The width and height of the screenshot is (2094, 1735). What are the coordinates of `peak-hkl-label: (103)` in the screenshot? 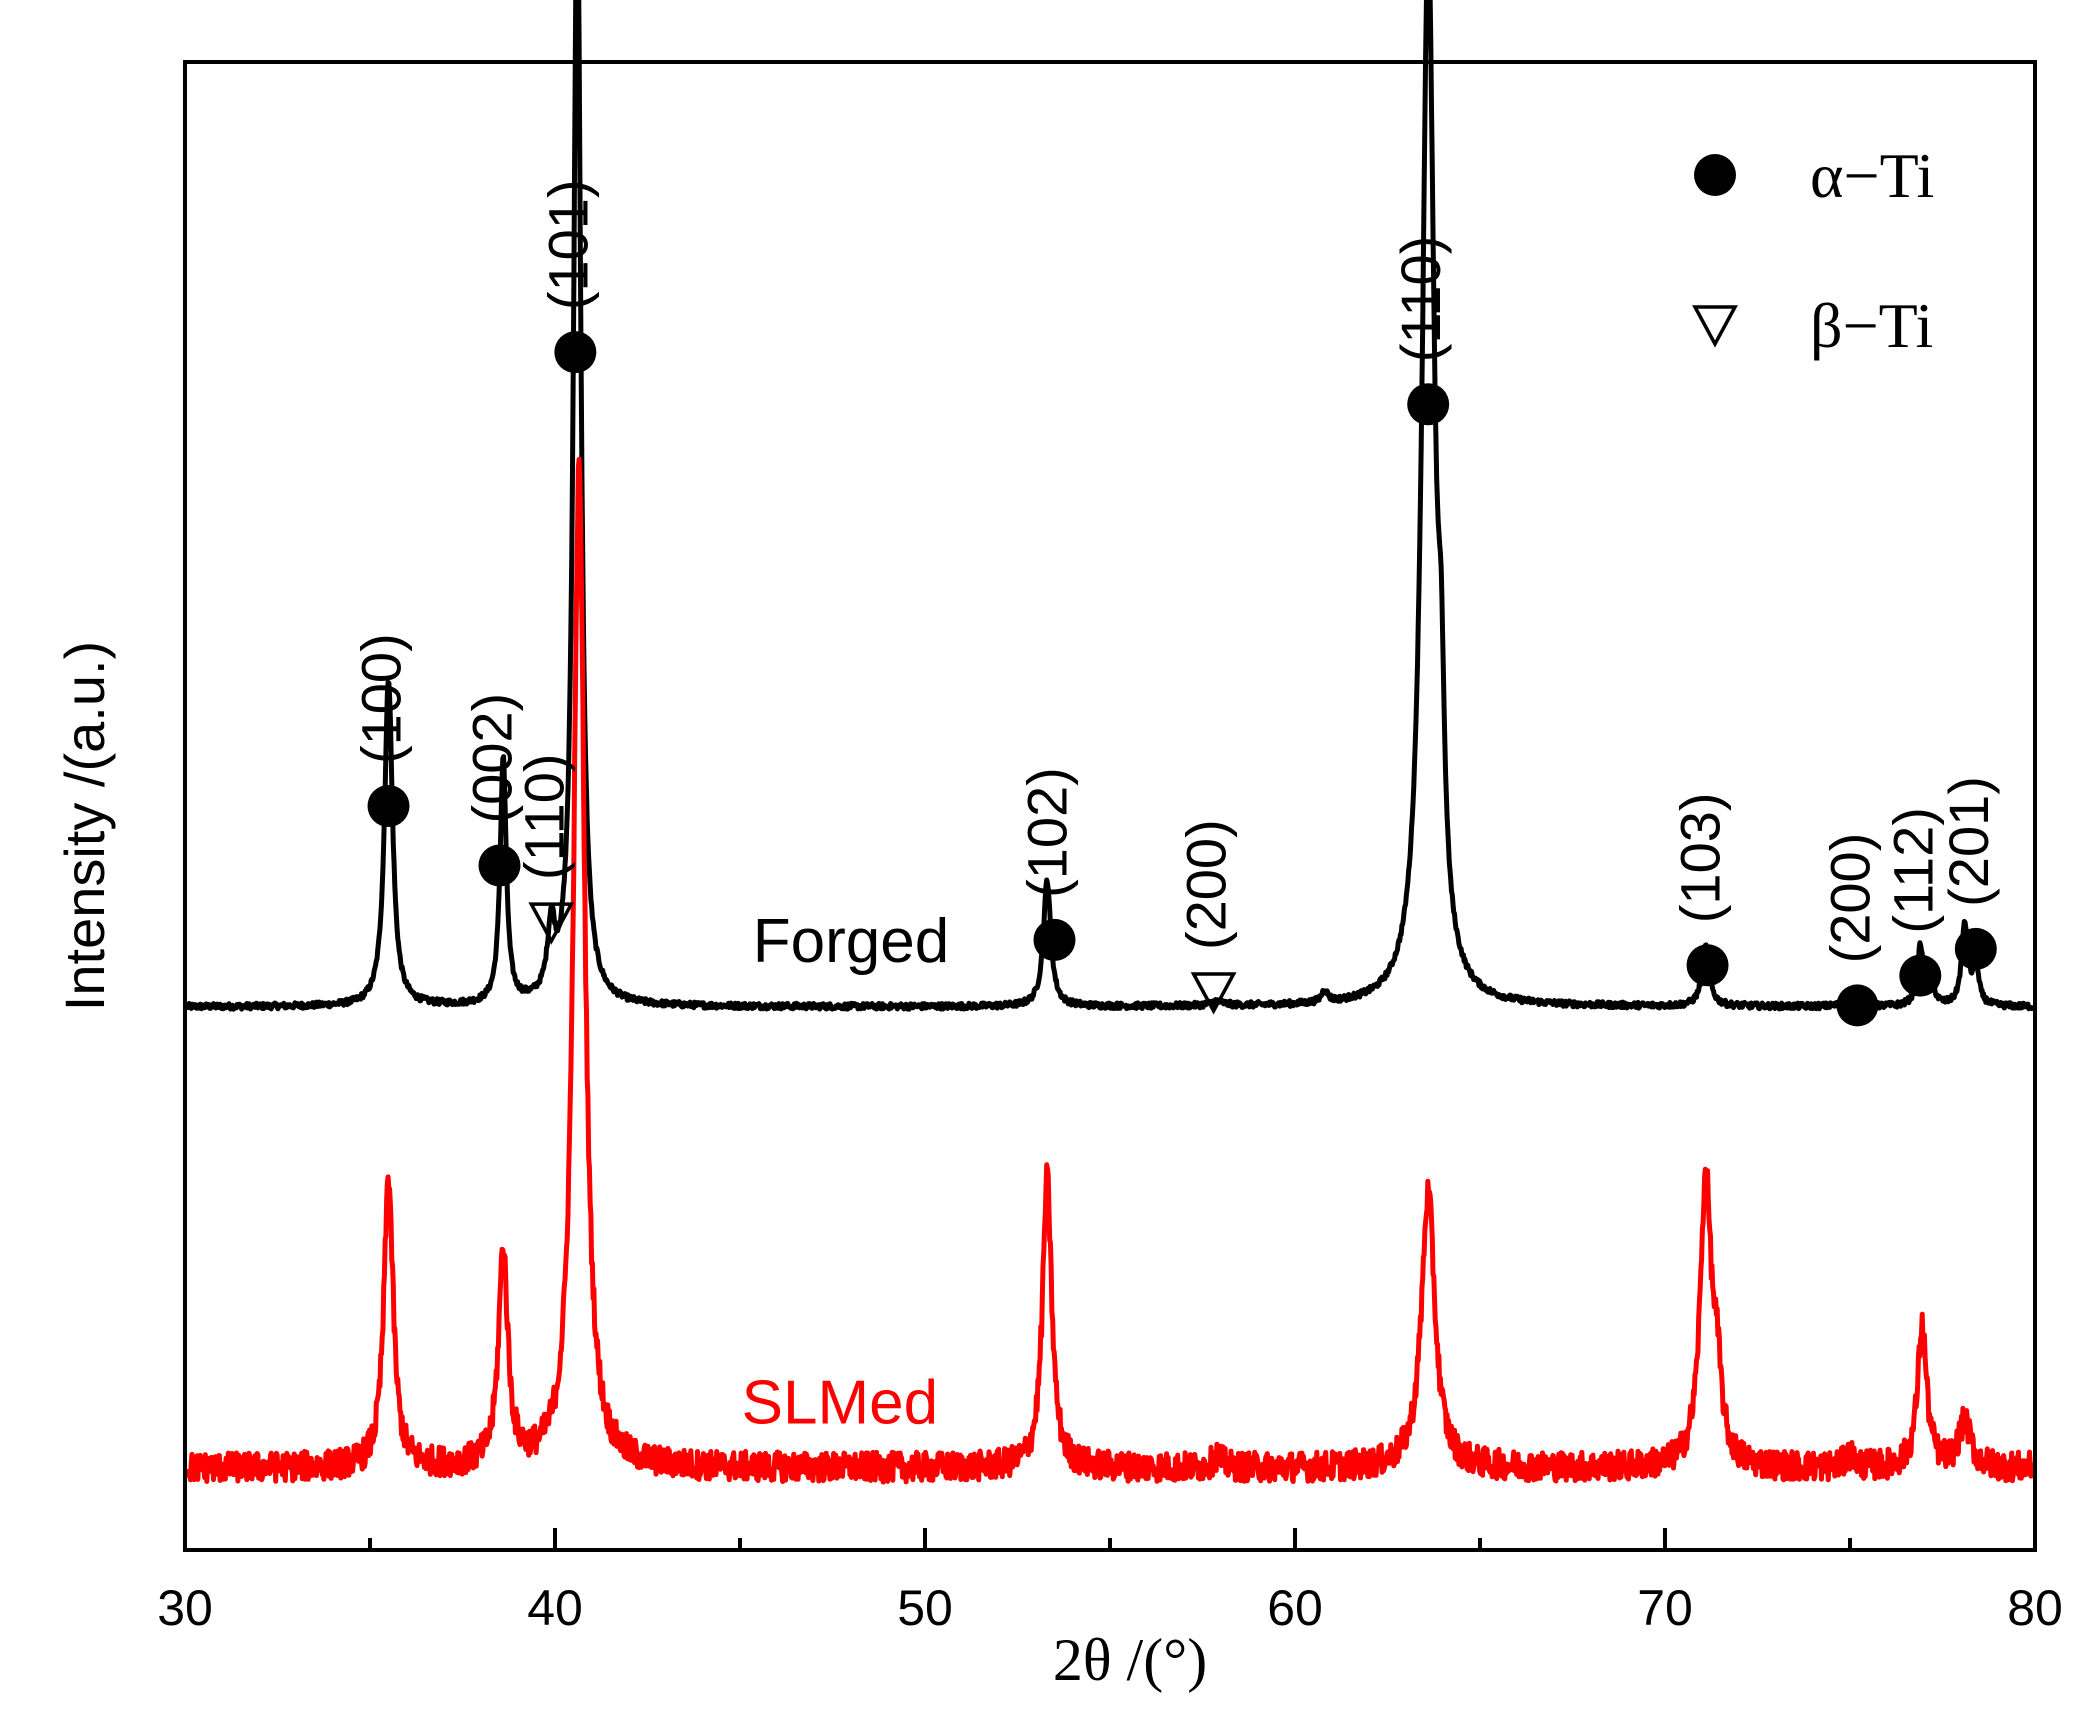 It's located at (1700, 857).